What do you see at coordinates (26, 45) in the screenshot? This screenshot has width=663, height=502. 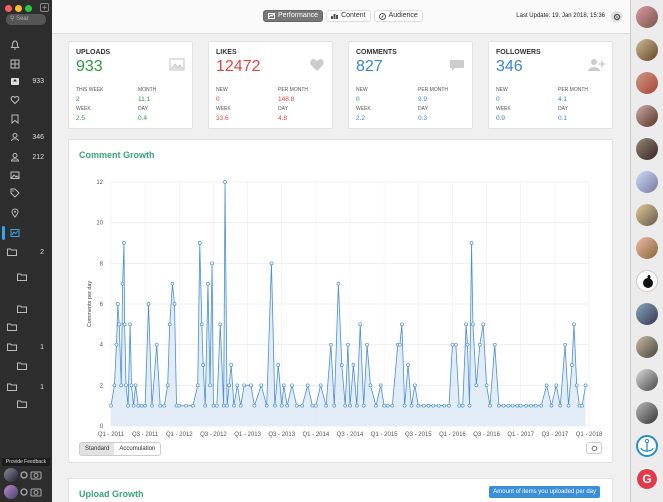 I see `sidebar-item-bell` at bounding box center [26, 45].